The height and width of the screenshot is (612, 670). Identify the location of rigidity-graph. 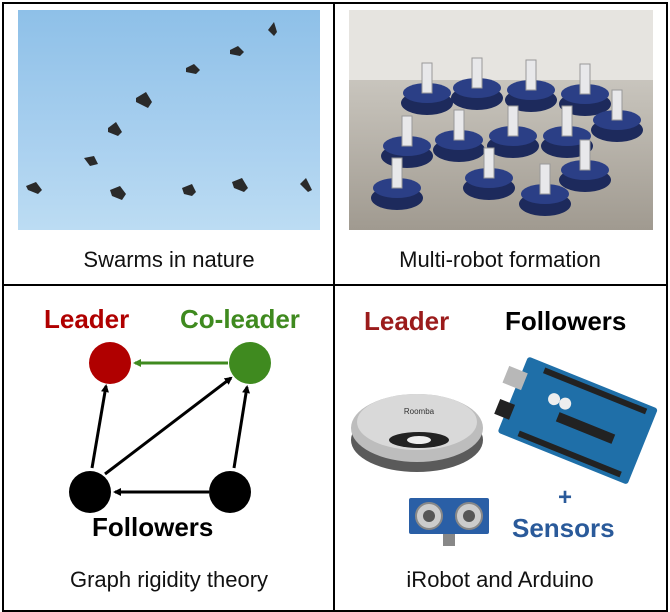
(170, 427).